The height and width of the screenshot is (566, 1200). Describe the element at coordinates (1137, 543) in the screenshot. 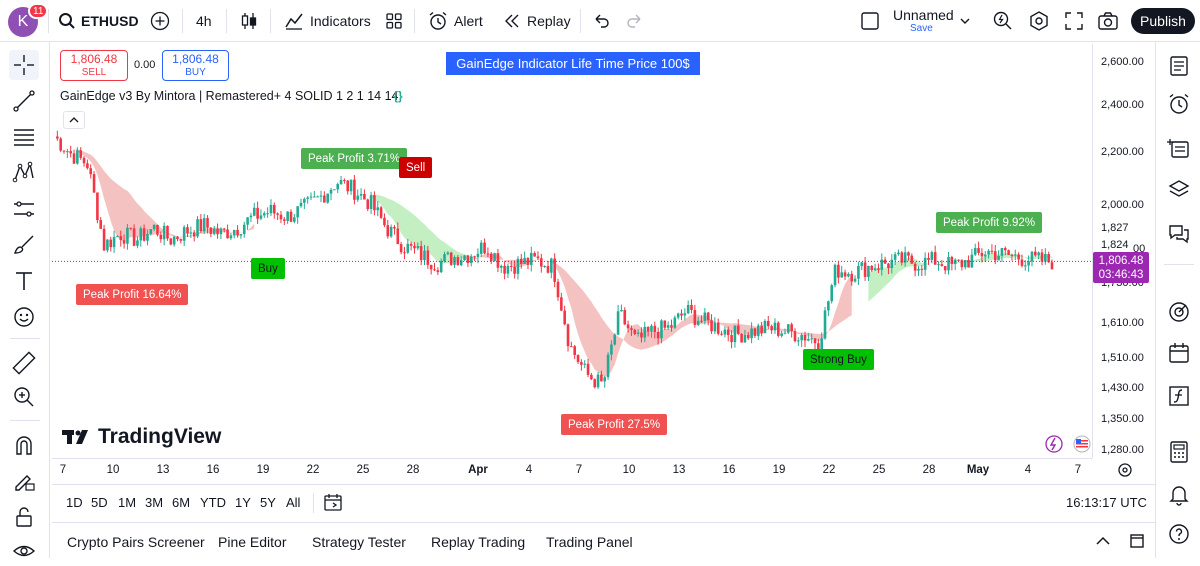

I see `maximize-panel-button` at that location.